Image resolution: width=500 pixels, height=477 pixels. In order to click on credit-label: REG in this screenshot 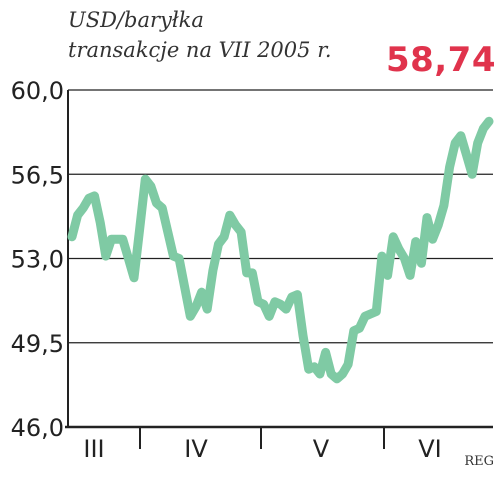, I will do `click(479, 461)`.